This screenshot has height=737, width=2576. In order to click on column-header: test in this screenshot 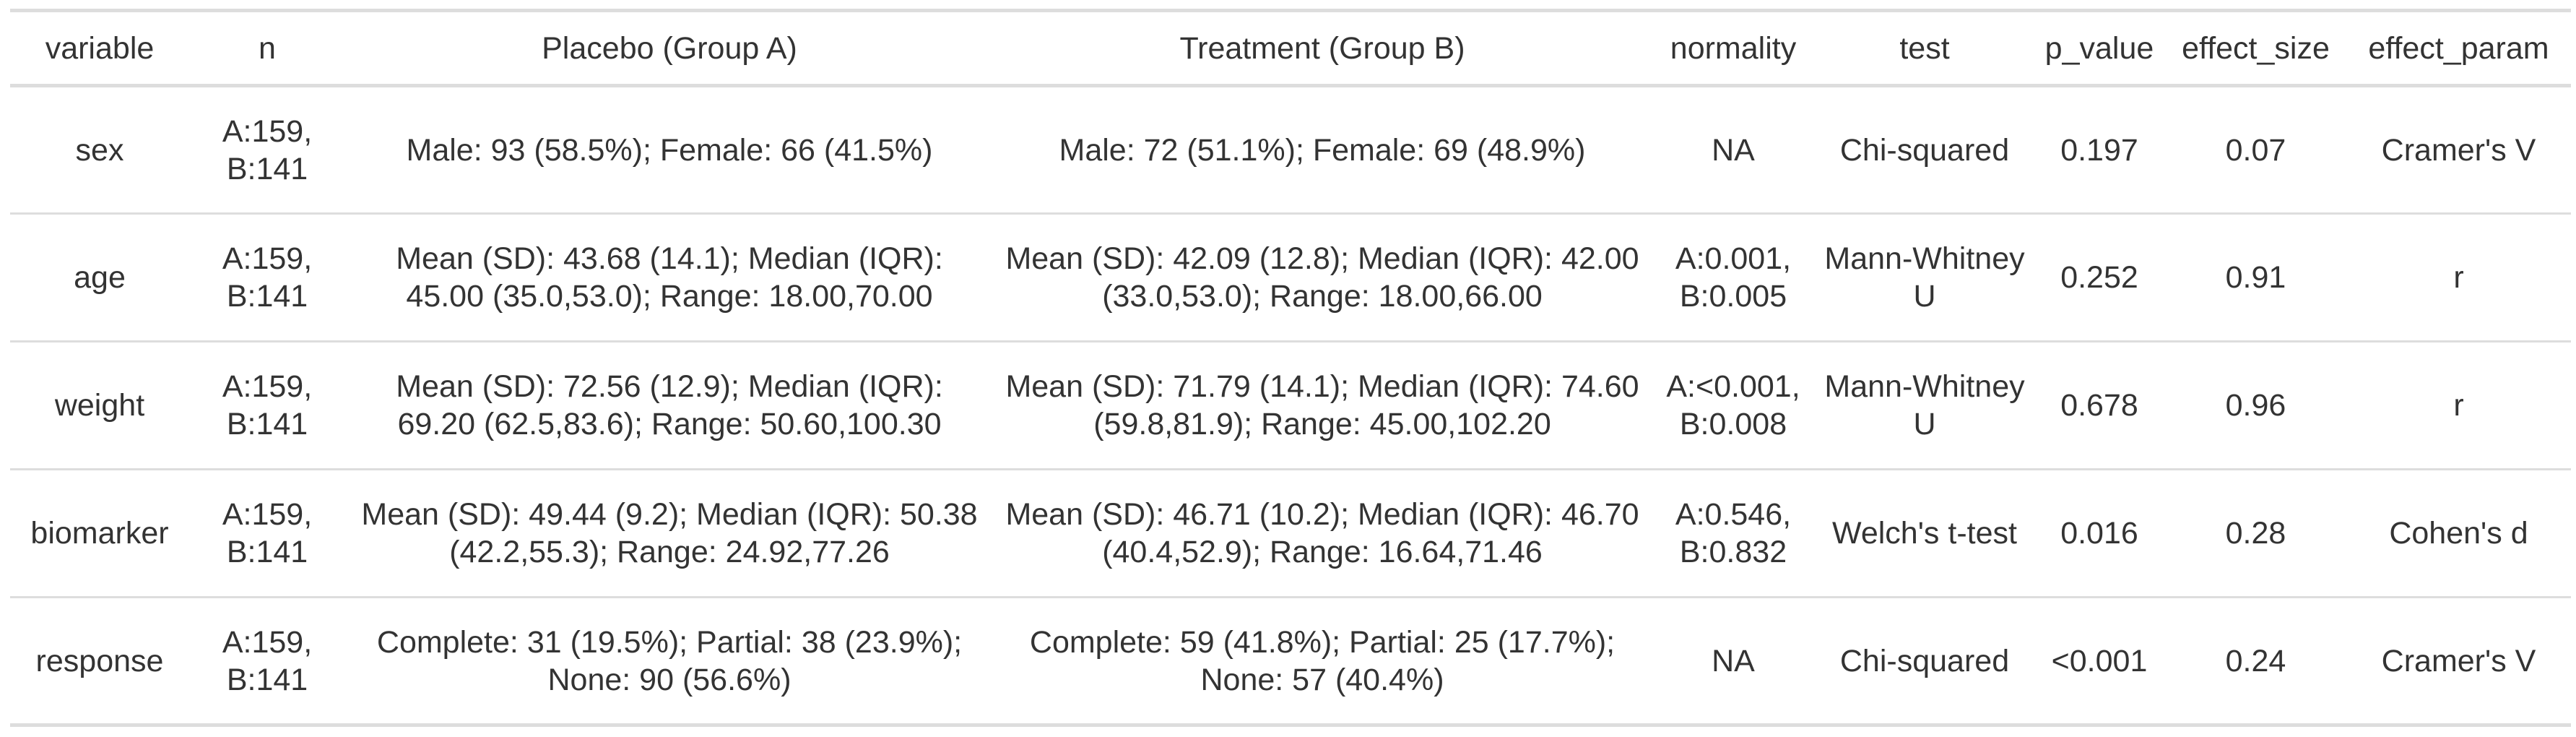, I will do `click(1924, 48)`.